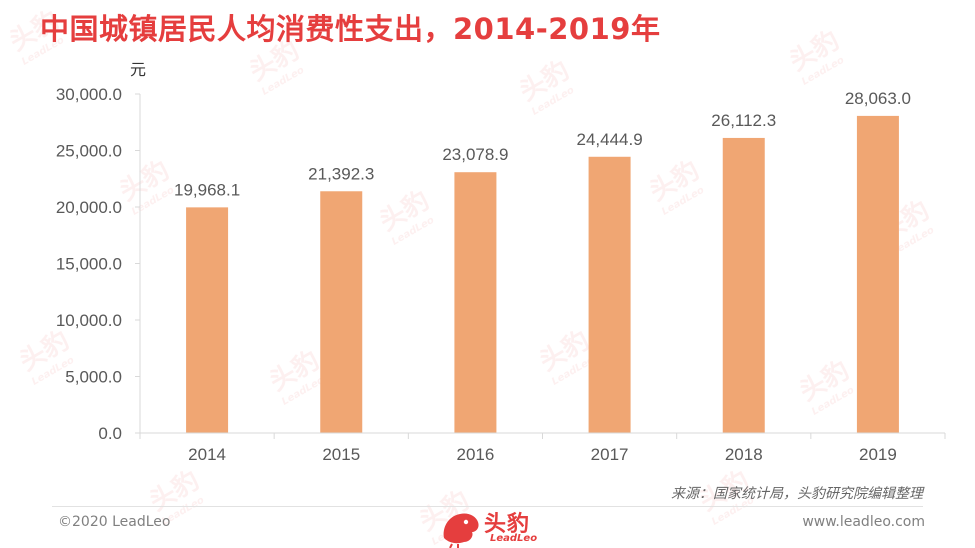 This screenshot has width=975, height=548. What do you see at coordinates (487, 506) in the screenshot?
I see `footer-divider` at bounding box center [487, 506].